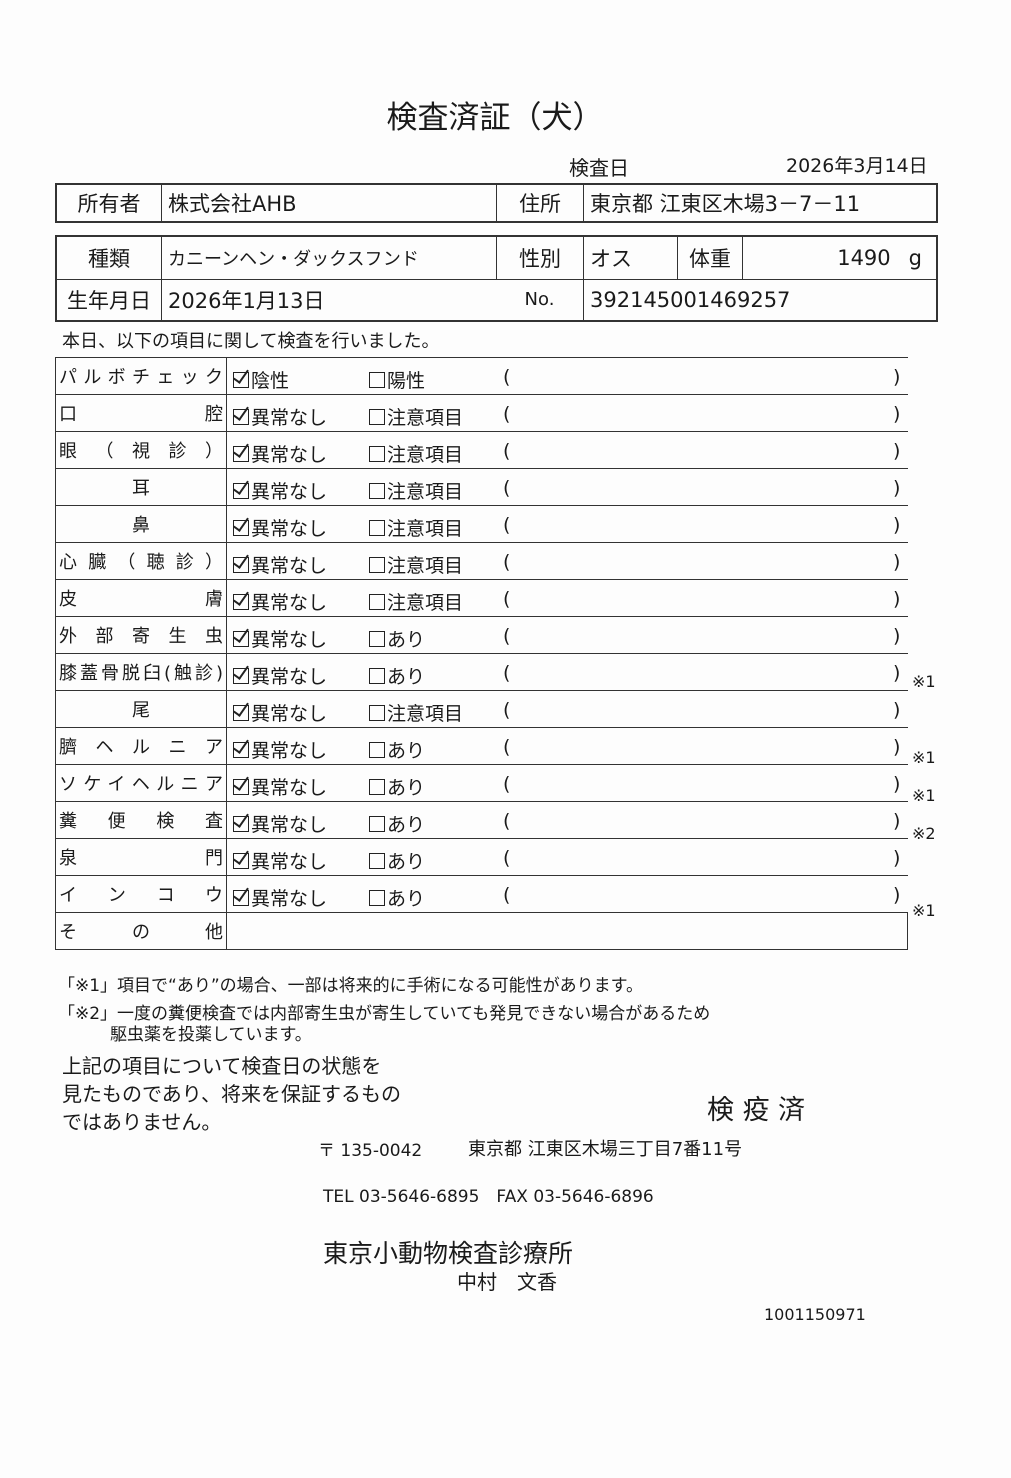  I want to click on exam-row: パルボチェック 陰性 陽性 (), so click(481, 376).